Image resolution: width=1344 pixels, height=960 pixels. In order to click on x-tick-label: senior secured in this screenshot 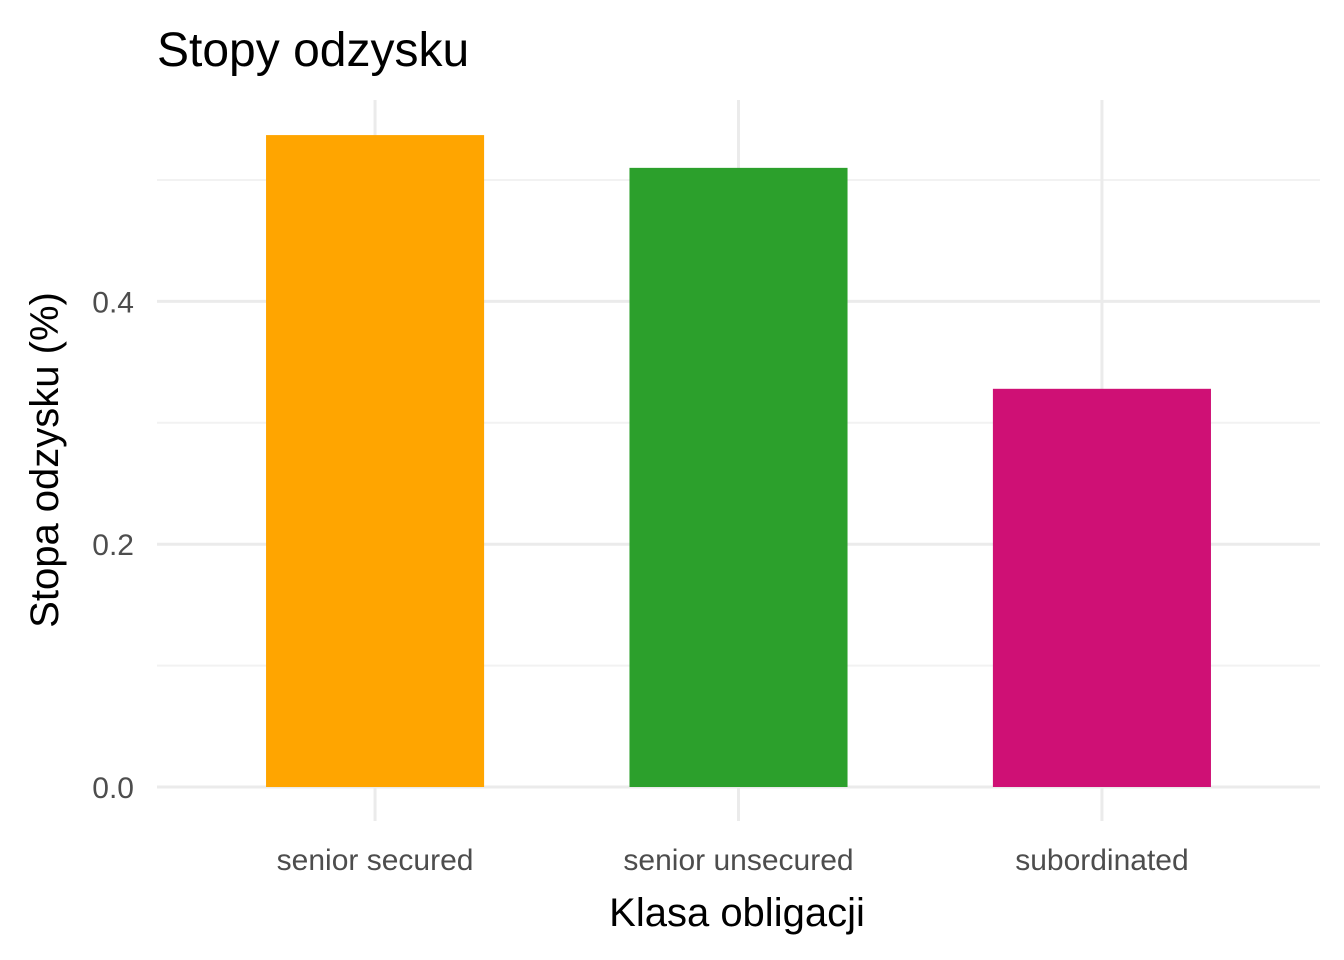, I will do `click(375, 860)`.